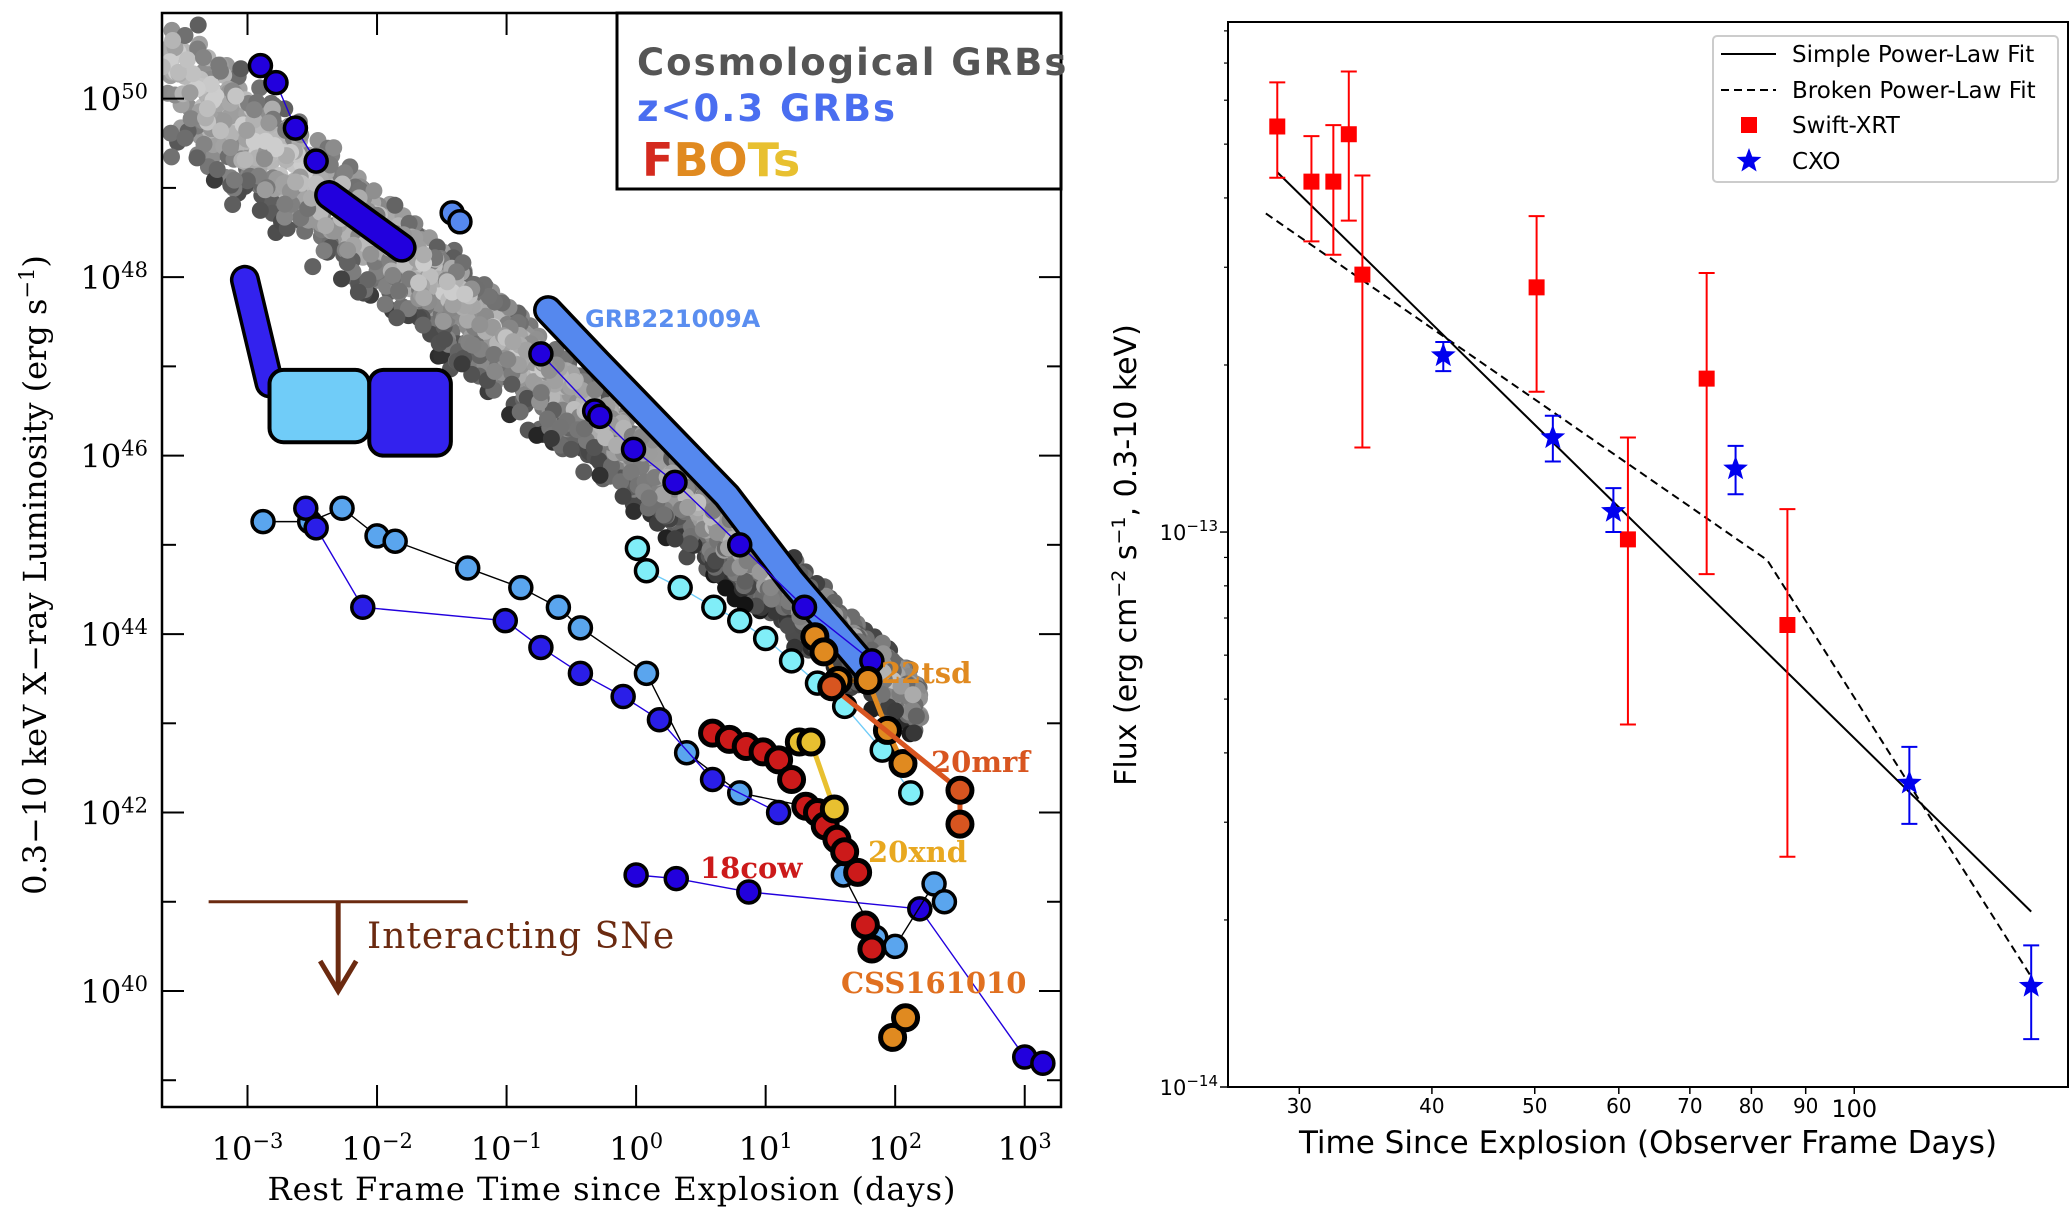  What do you see at coordinates (114, 991) in the screenshot?
I see `y-tick-label: 1040` at bounding box center [114, 991].